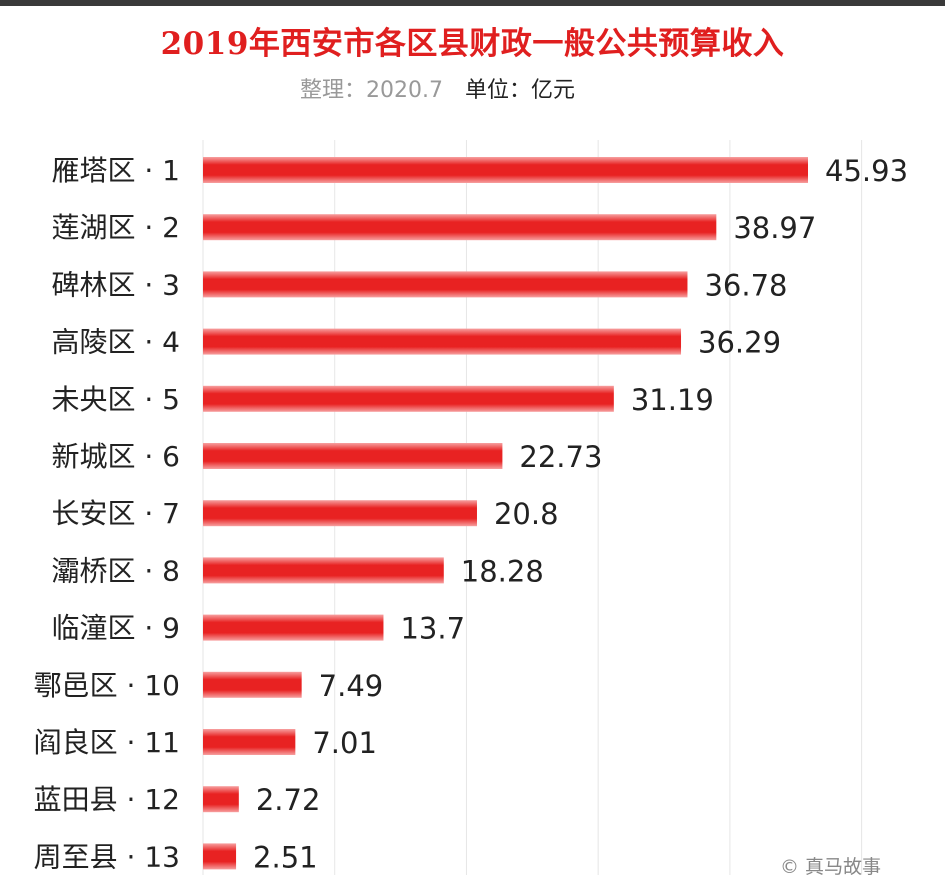 The height and width of the screenshot is (879, 945). Describe the element at coordinates (115, 227) in the screenshot. I see `category-label: 莲湖区 · 2` at that location.